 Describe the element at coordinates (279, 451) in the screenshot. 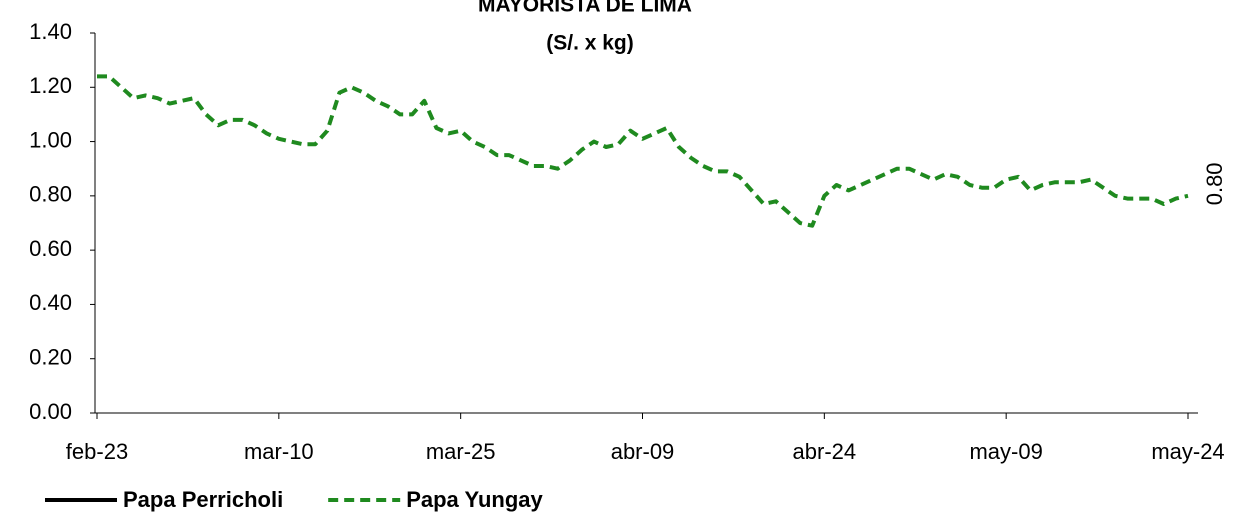

I see `x-tick-label: mar-10` at that location.